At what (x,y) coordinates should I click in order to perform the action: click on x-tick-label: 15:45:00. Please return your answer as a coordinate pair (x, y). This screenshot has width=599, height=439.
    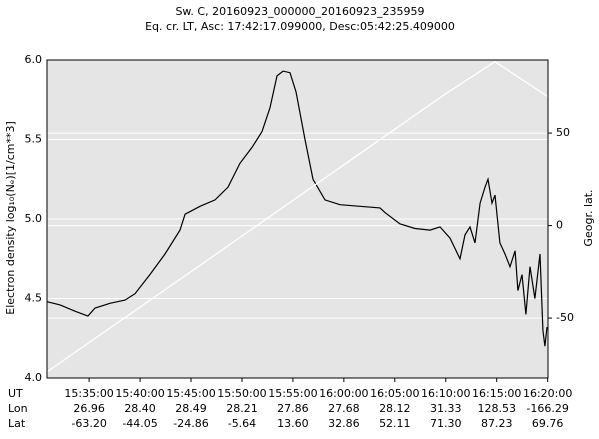
    Looking at the image, I should click on (190, 393).